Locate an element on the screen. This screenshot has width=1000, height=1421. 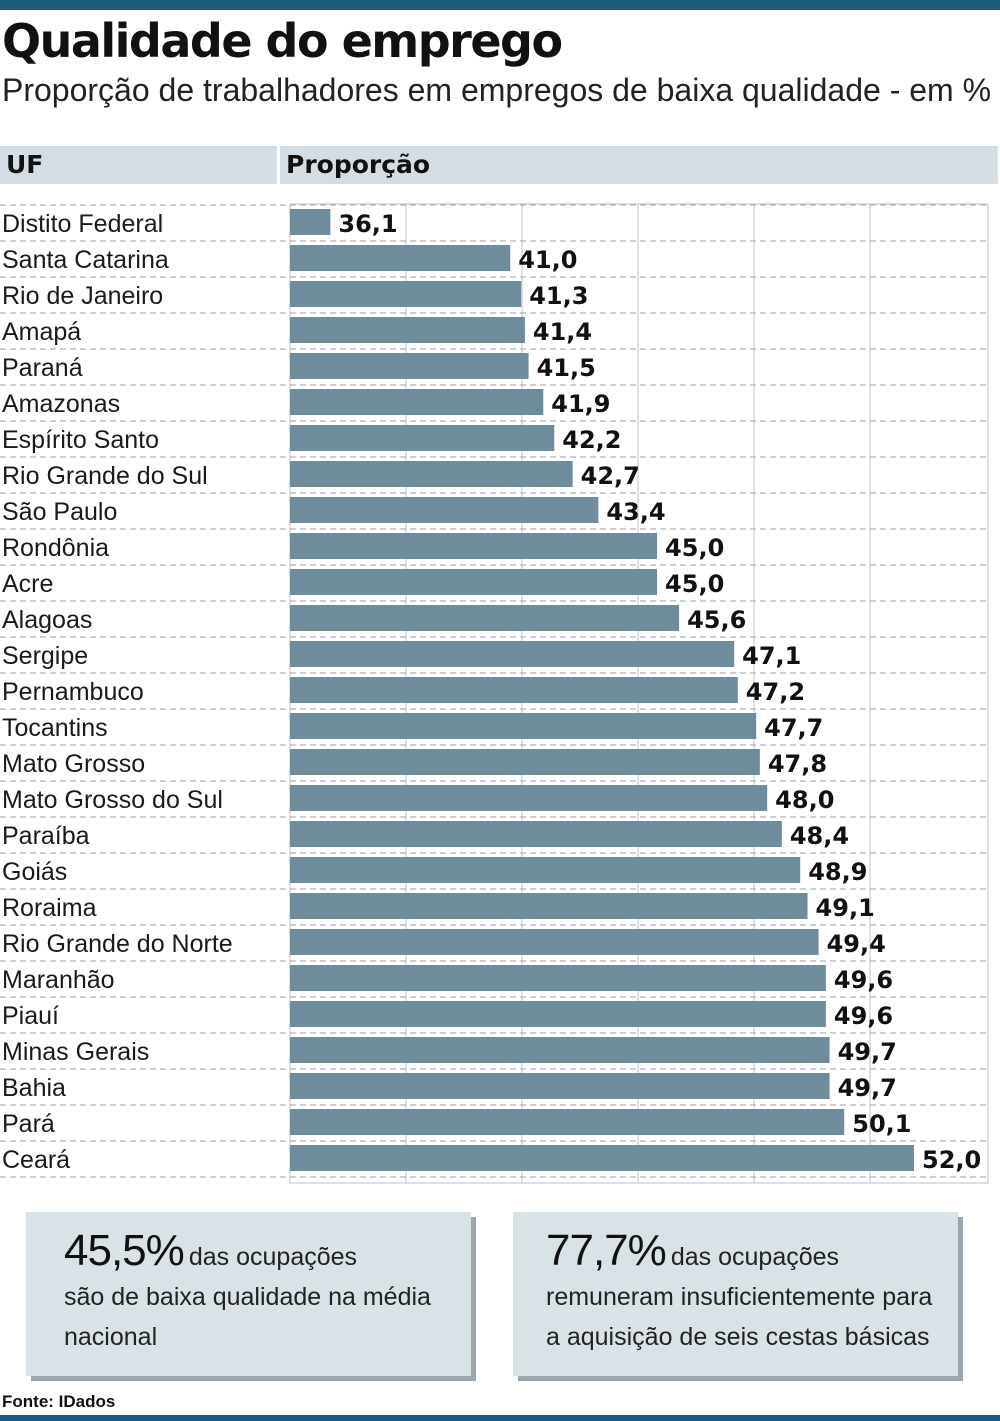
category-label: Sergipe is located at coordinates (45, 656).